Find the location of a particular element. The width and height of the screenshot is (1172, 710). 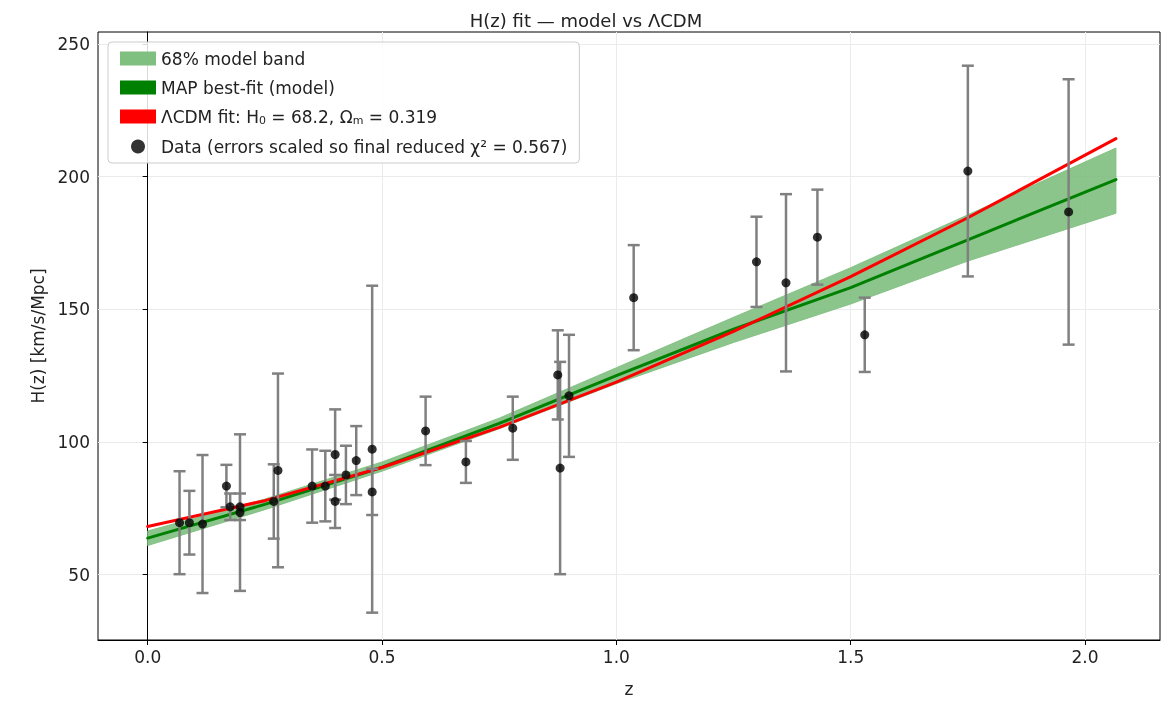

x-tick-label: 1.0 is located at coordinates (616, 656).